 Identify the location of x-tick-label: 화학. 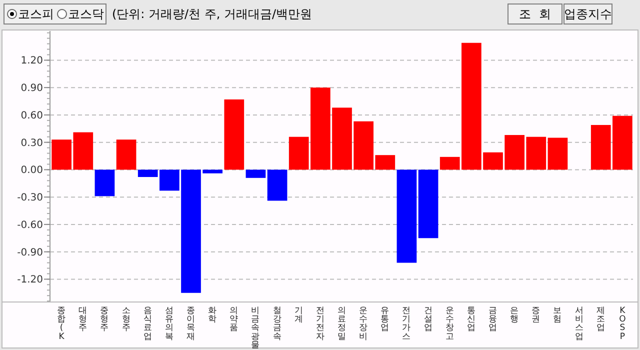
(213, 315).